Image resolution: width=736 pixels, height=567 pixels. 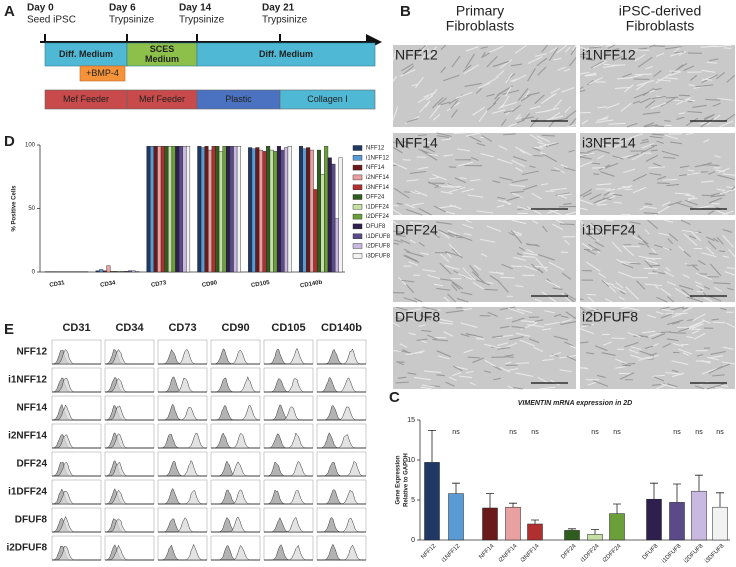 What do you see at coordinates (357, 246) in the screenshot?
I see `legend-swatch` at bounding box center [357, 246].